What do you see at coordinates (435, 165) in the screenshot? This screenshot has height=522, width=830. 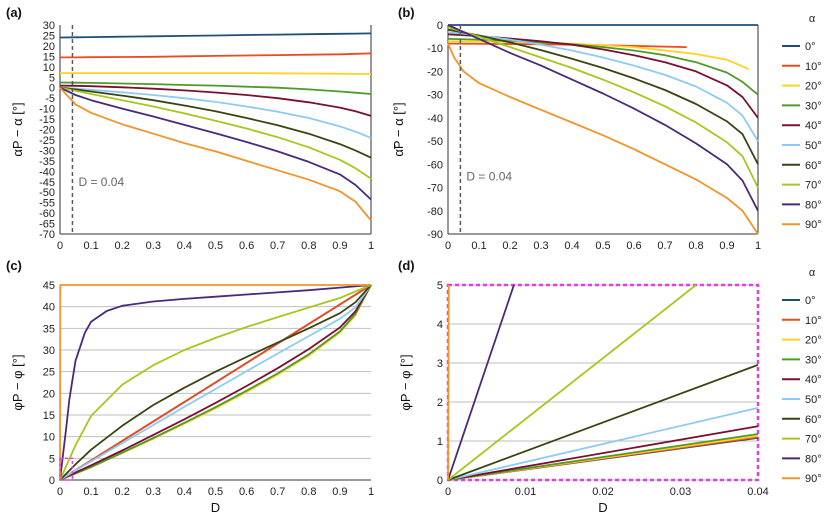 I see `y-tick-label: -60` at bounding box center [435, 165].